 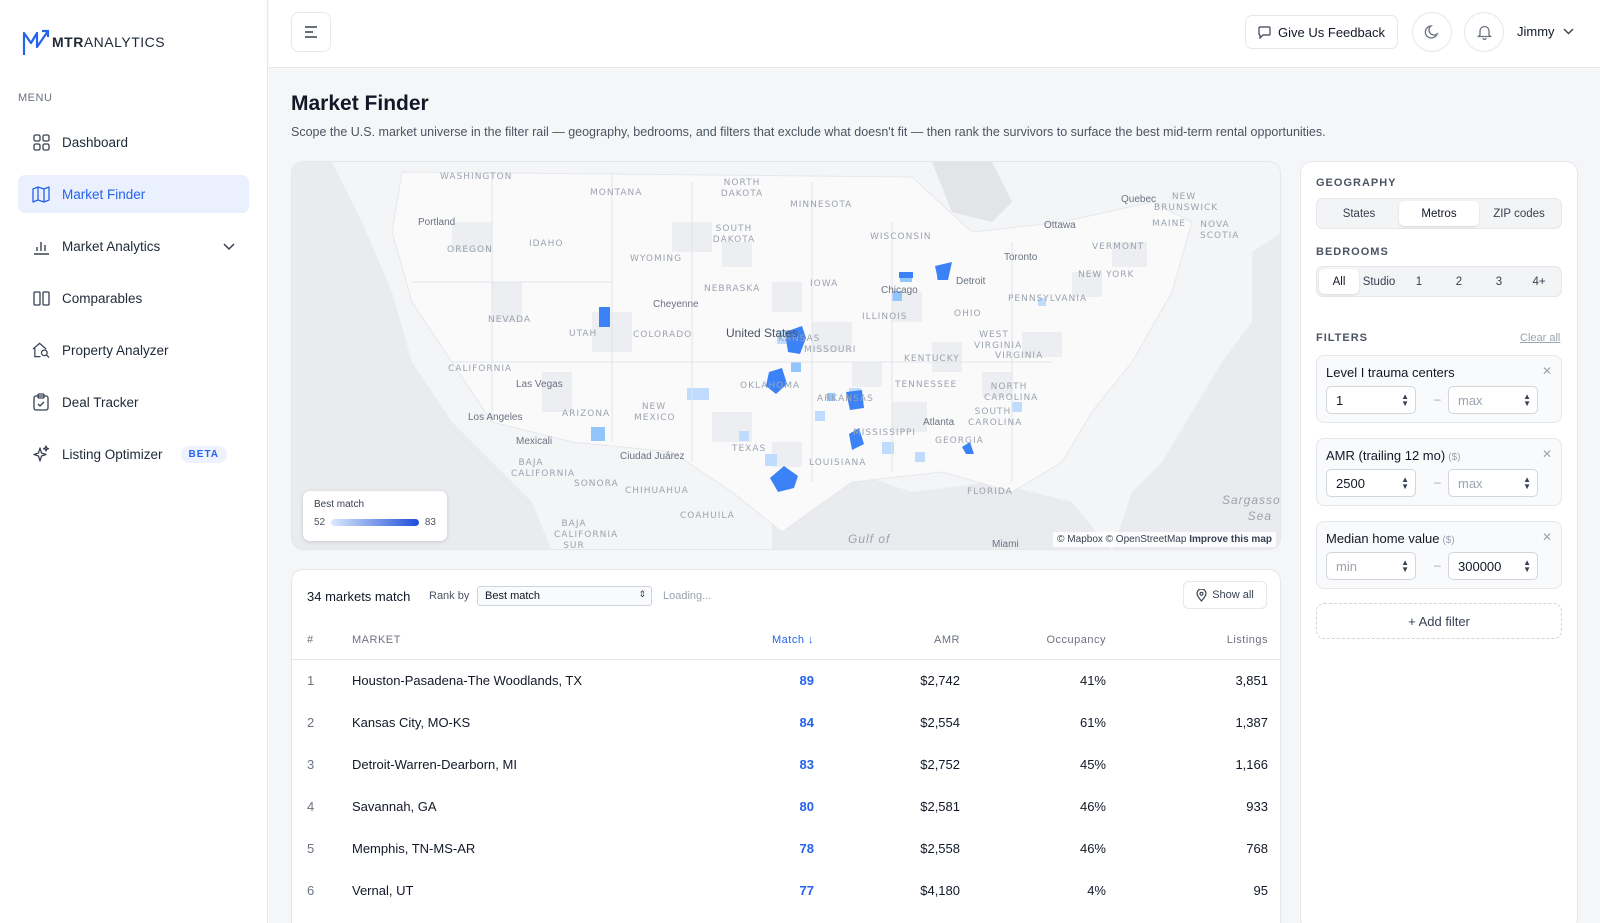 I want to click on row-occupancy: 41%, so click(x=1092, y=680).